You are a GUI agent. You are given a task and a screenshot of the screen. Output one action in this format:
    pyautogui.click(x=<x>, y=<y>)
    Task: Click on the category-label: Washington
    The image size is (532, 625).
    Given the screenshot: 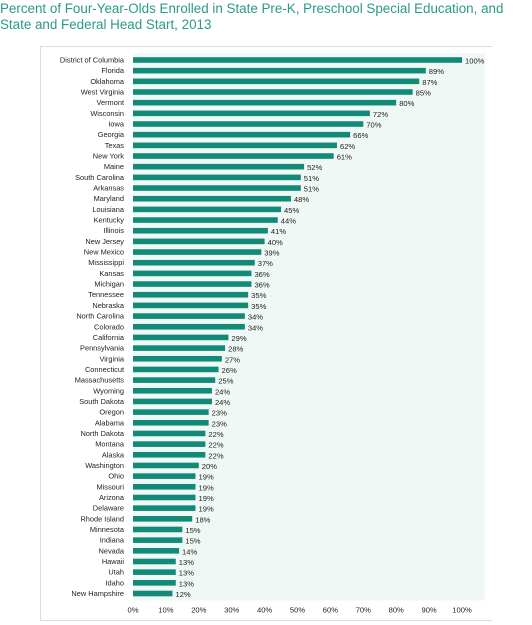 What is the action you would take?
    pyautogui.click(x=104, y=465)
    